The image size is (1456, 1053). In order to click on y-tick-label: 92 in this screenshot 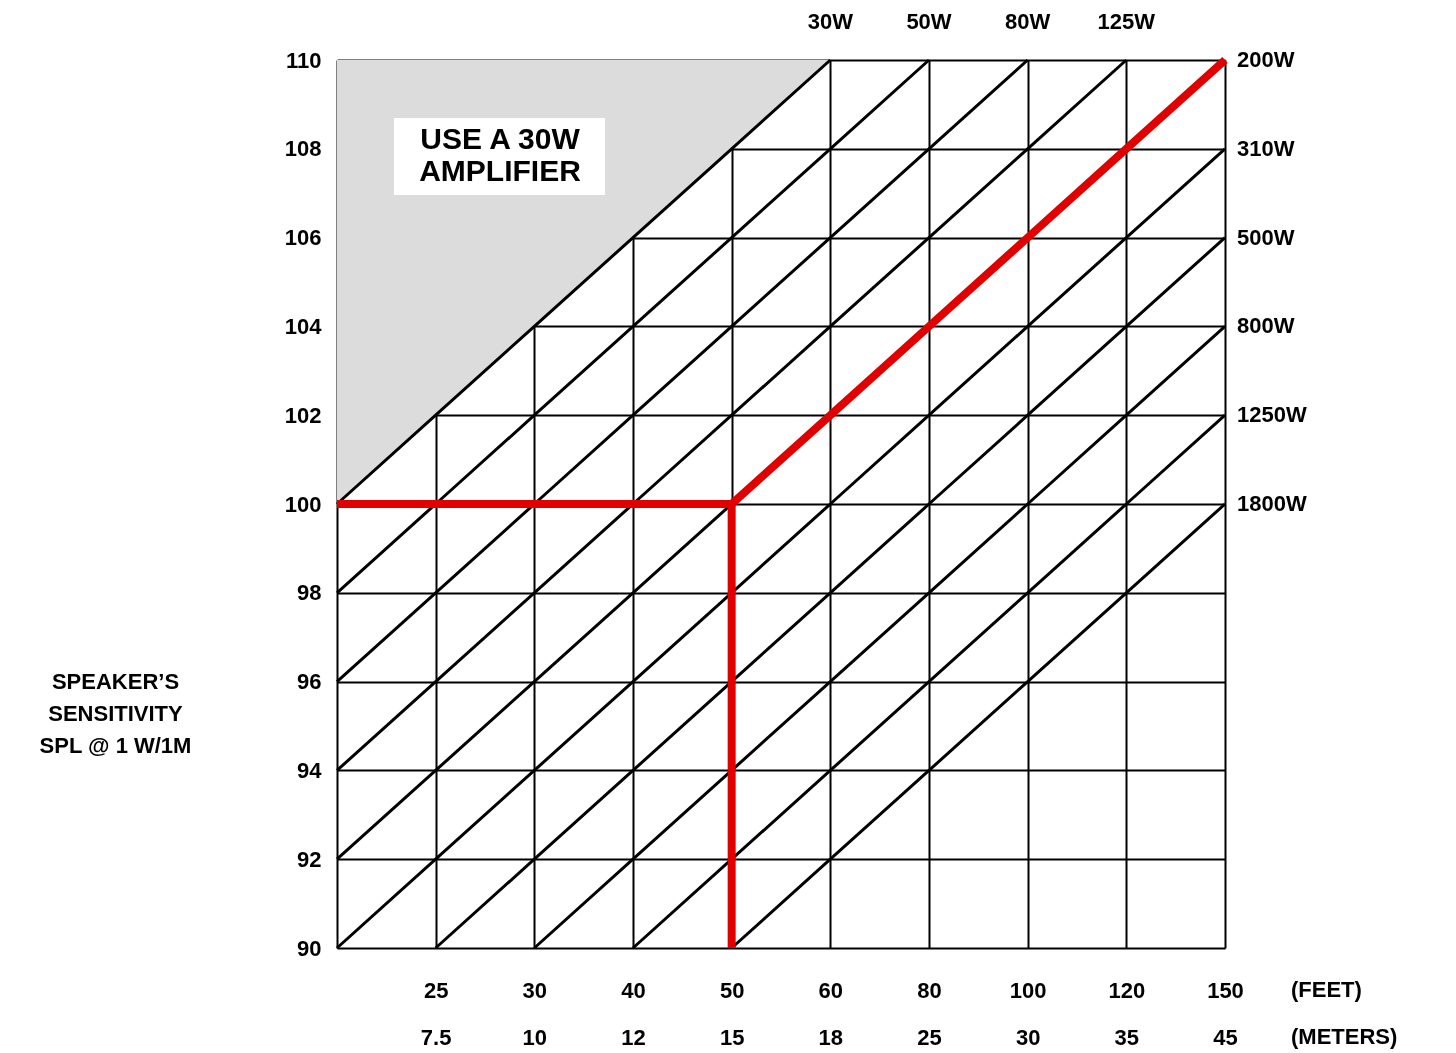, I will do `click(309, 859)`.